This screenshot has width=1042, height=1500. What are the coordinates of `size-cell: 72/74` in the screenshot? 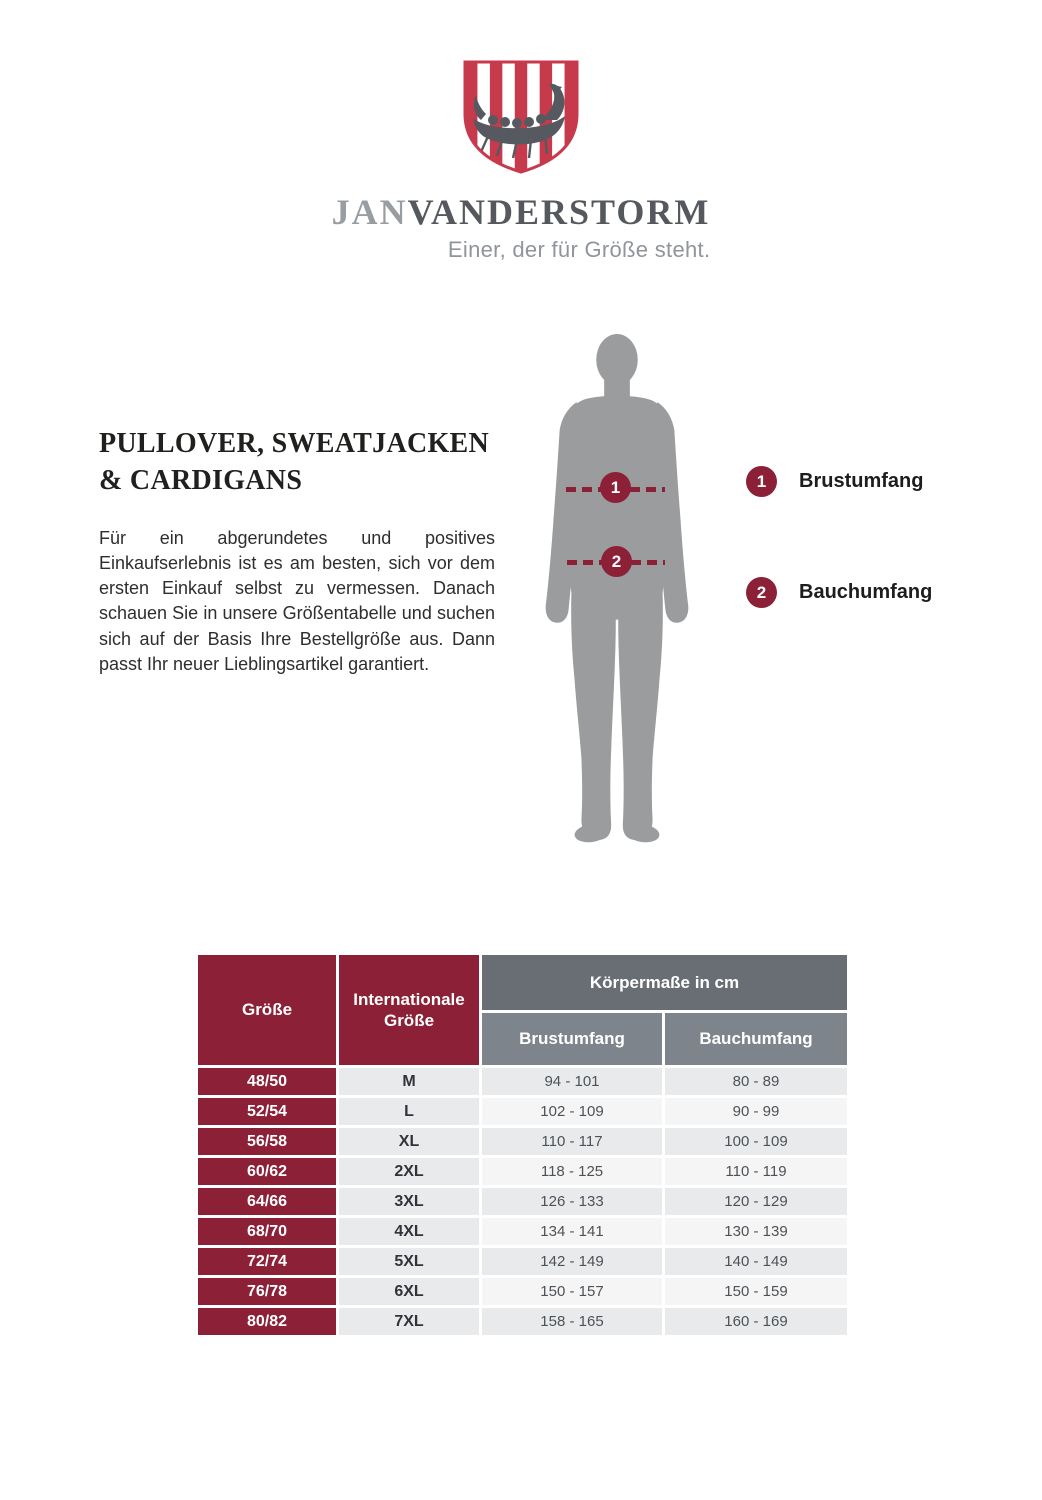 It's located at (267, 1261).